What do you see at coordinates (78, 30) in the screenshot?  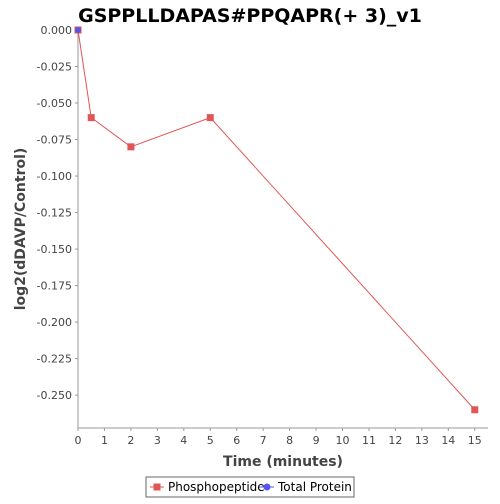 I see `total-protein-point` at bounding box center [78, 30].